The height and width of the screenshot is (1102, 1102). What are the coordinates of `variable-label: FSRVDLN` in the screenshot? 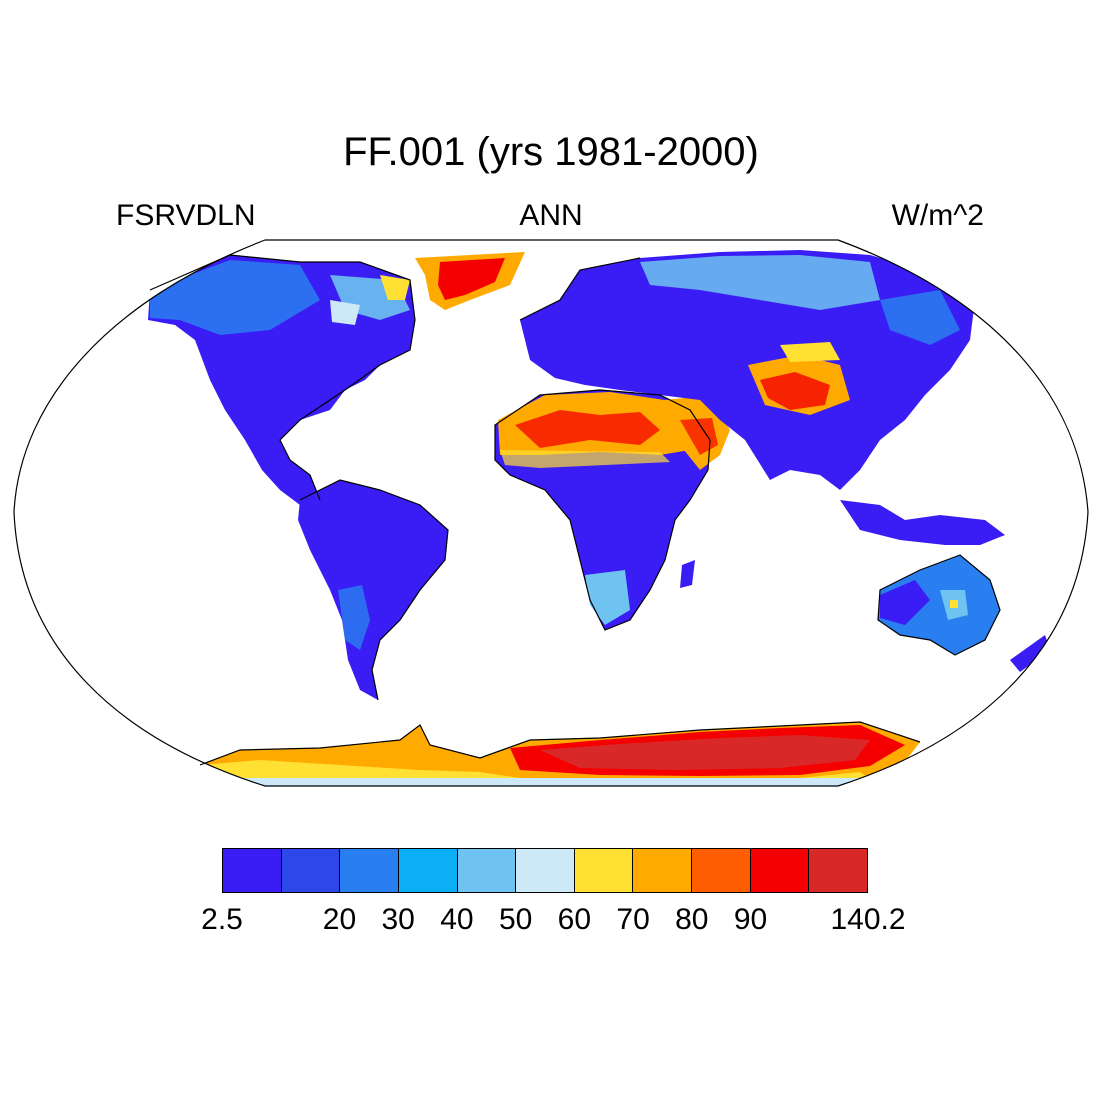 It's located at (186, 215).